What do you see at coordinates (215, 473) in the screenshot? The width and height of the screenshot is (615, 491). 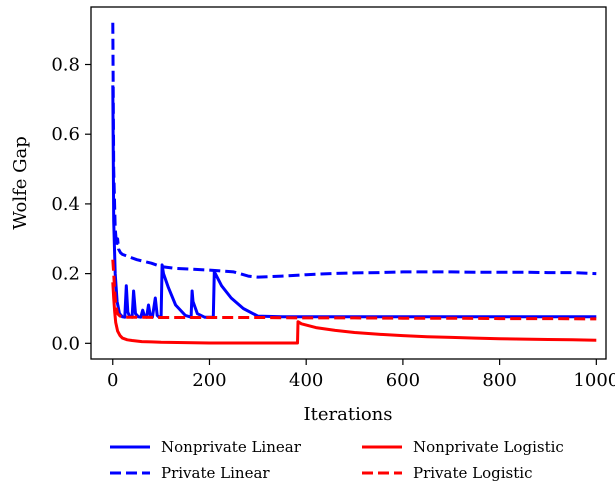 I see `legend-label-private-linear: Private Linear` at bounding box center [215, 473].